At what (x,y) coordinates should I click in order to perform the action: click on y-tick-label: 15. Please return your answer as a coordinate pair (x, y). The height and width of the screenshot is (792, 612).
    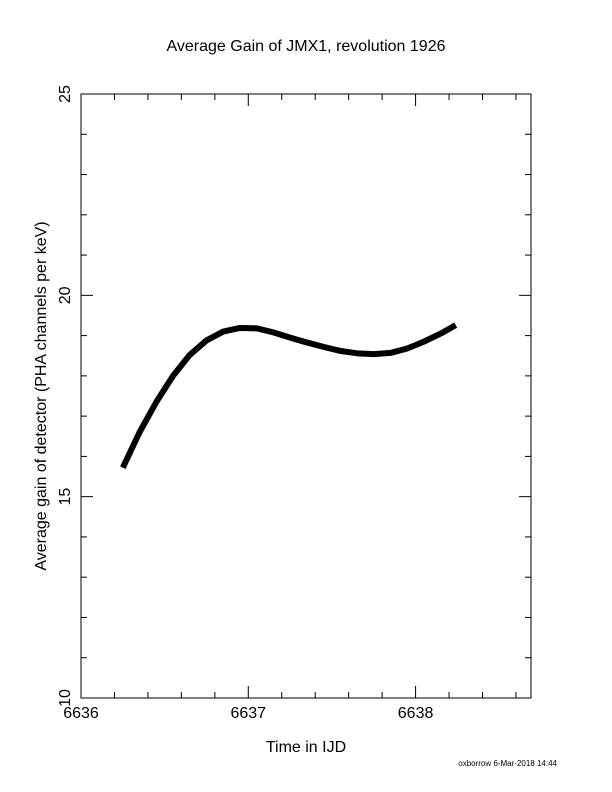
    Looking at the image, I should click on (65, 497).